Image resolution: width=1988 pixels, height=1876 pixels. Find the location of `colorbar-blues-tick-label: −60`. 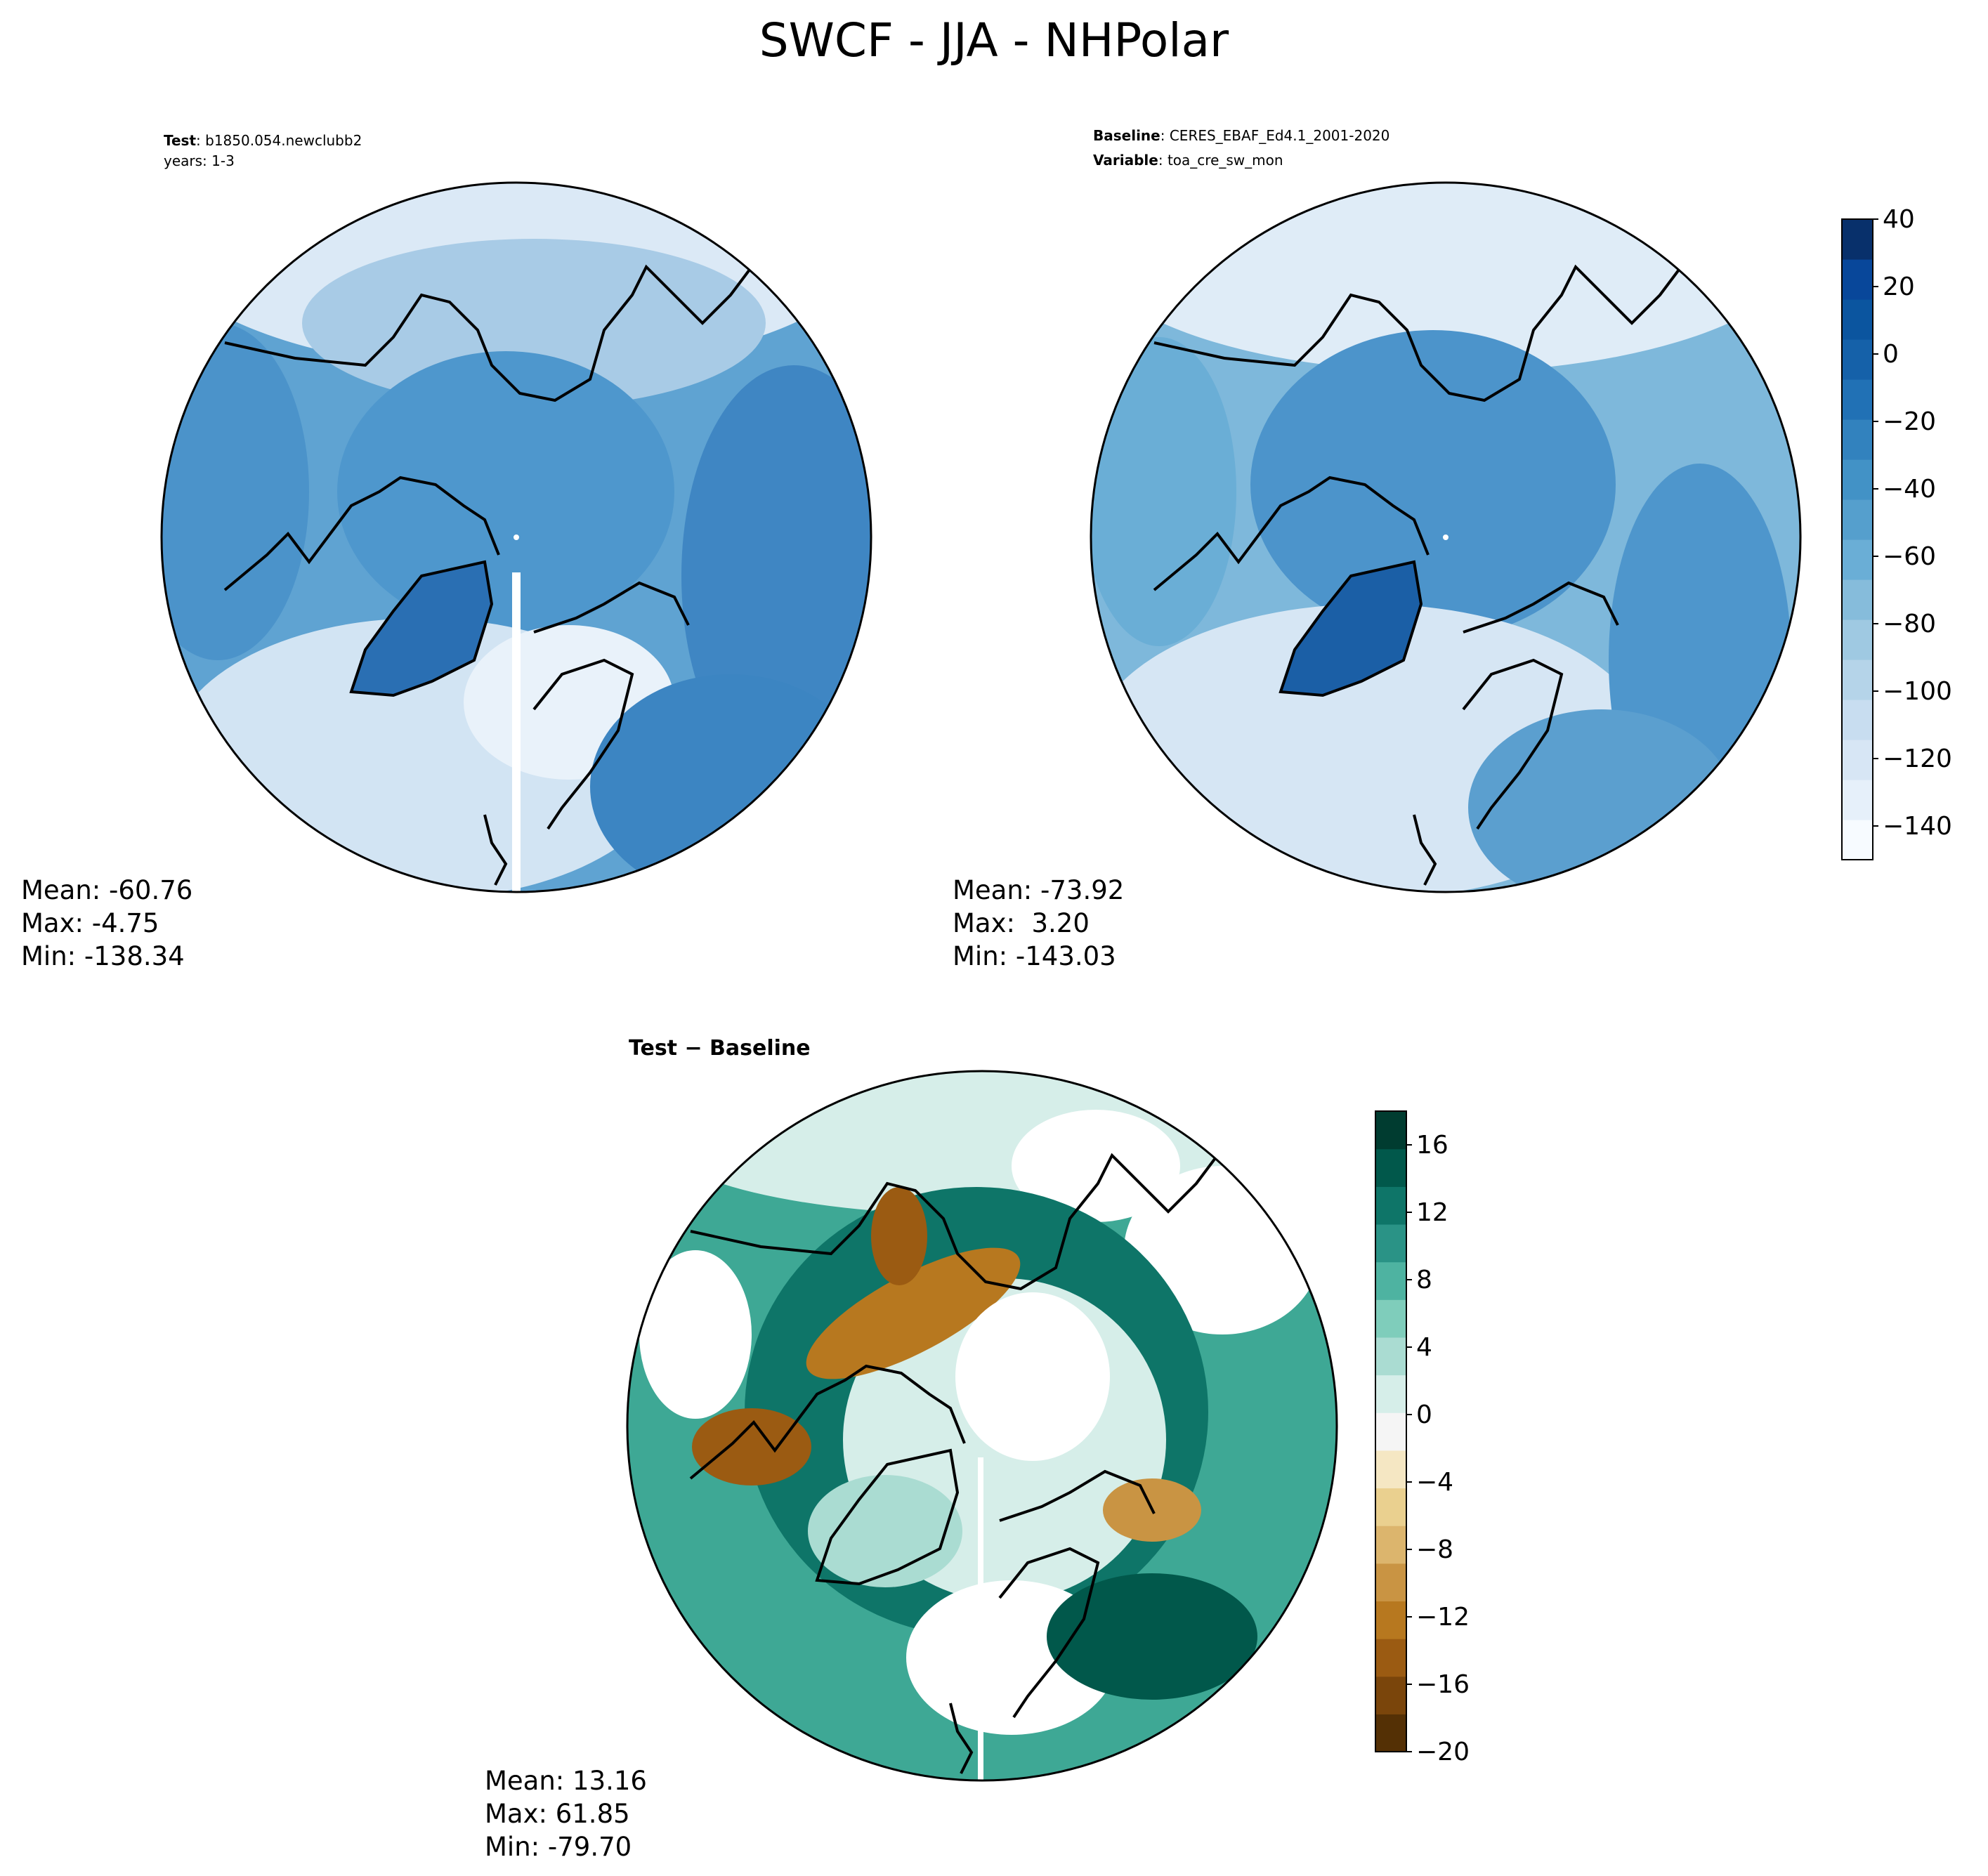

colorbar-blues-tick-label: −60 is located at coordinates (1909, 556).